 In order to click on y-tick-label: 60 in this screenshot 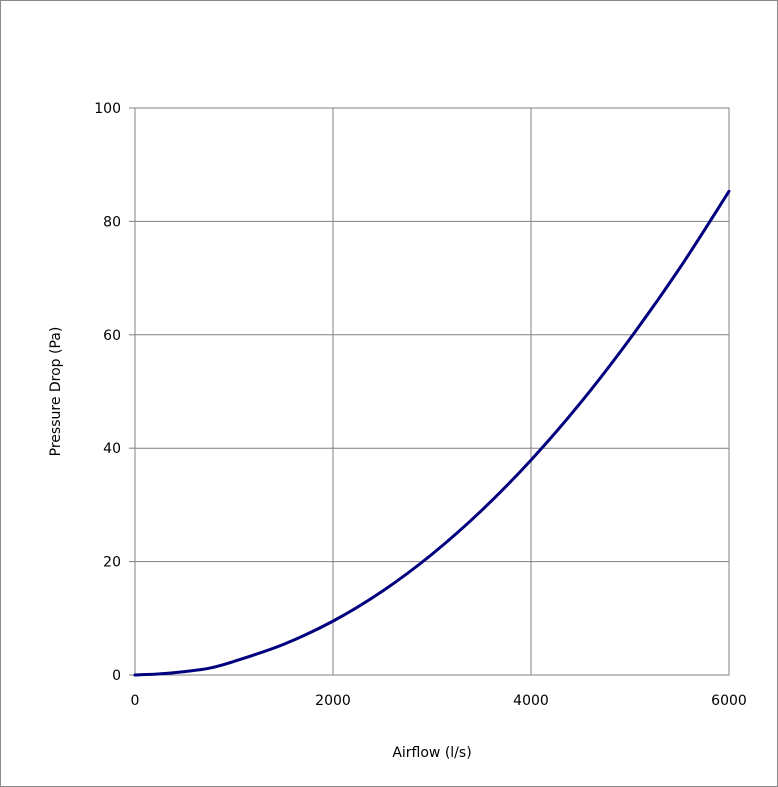, I will do `click(112, 336)`.